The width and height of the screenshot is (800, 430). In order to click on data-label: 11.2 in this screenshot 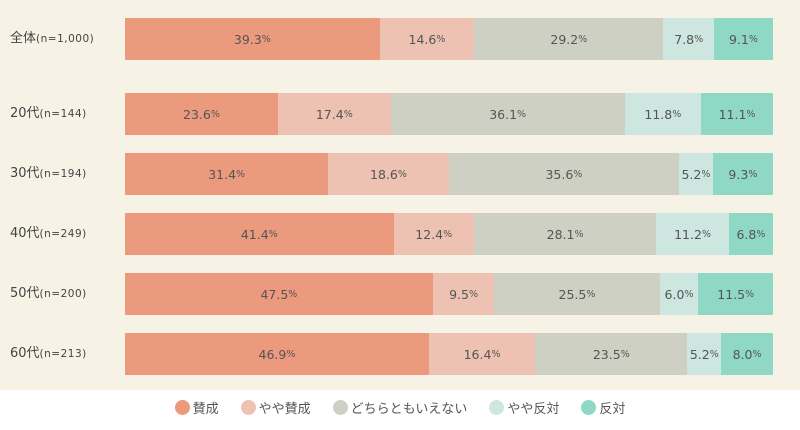, I will do `click(688, 234)`.